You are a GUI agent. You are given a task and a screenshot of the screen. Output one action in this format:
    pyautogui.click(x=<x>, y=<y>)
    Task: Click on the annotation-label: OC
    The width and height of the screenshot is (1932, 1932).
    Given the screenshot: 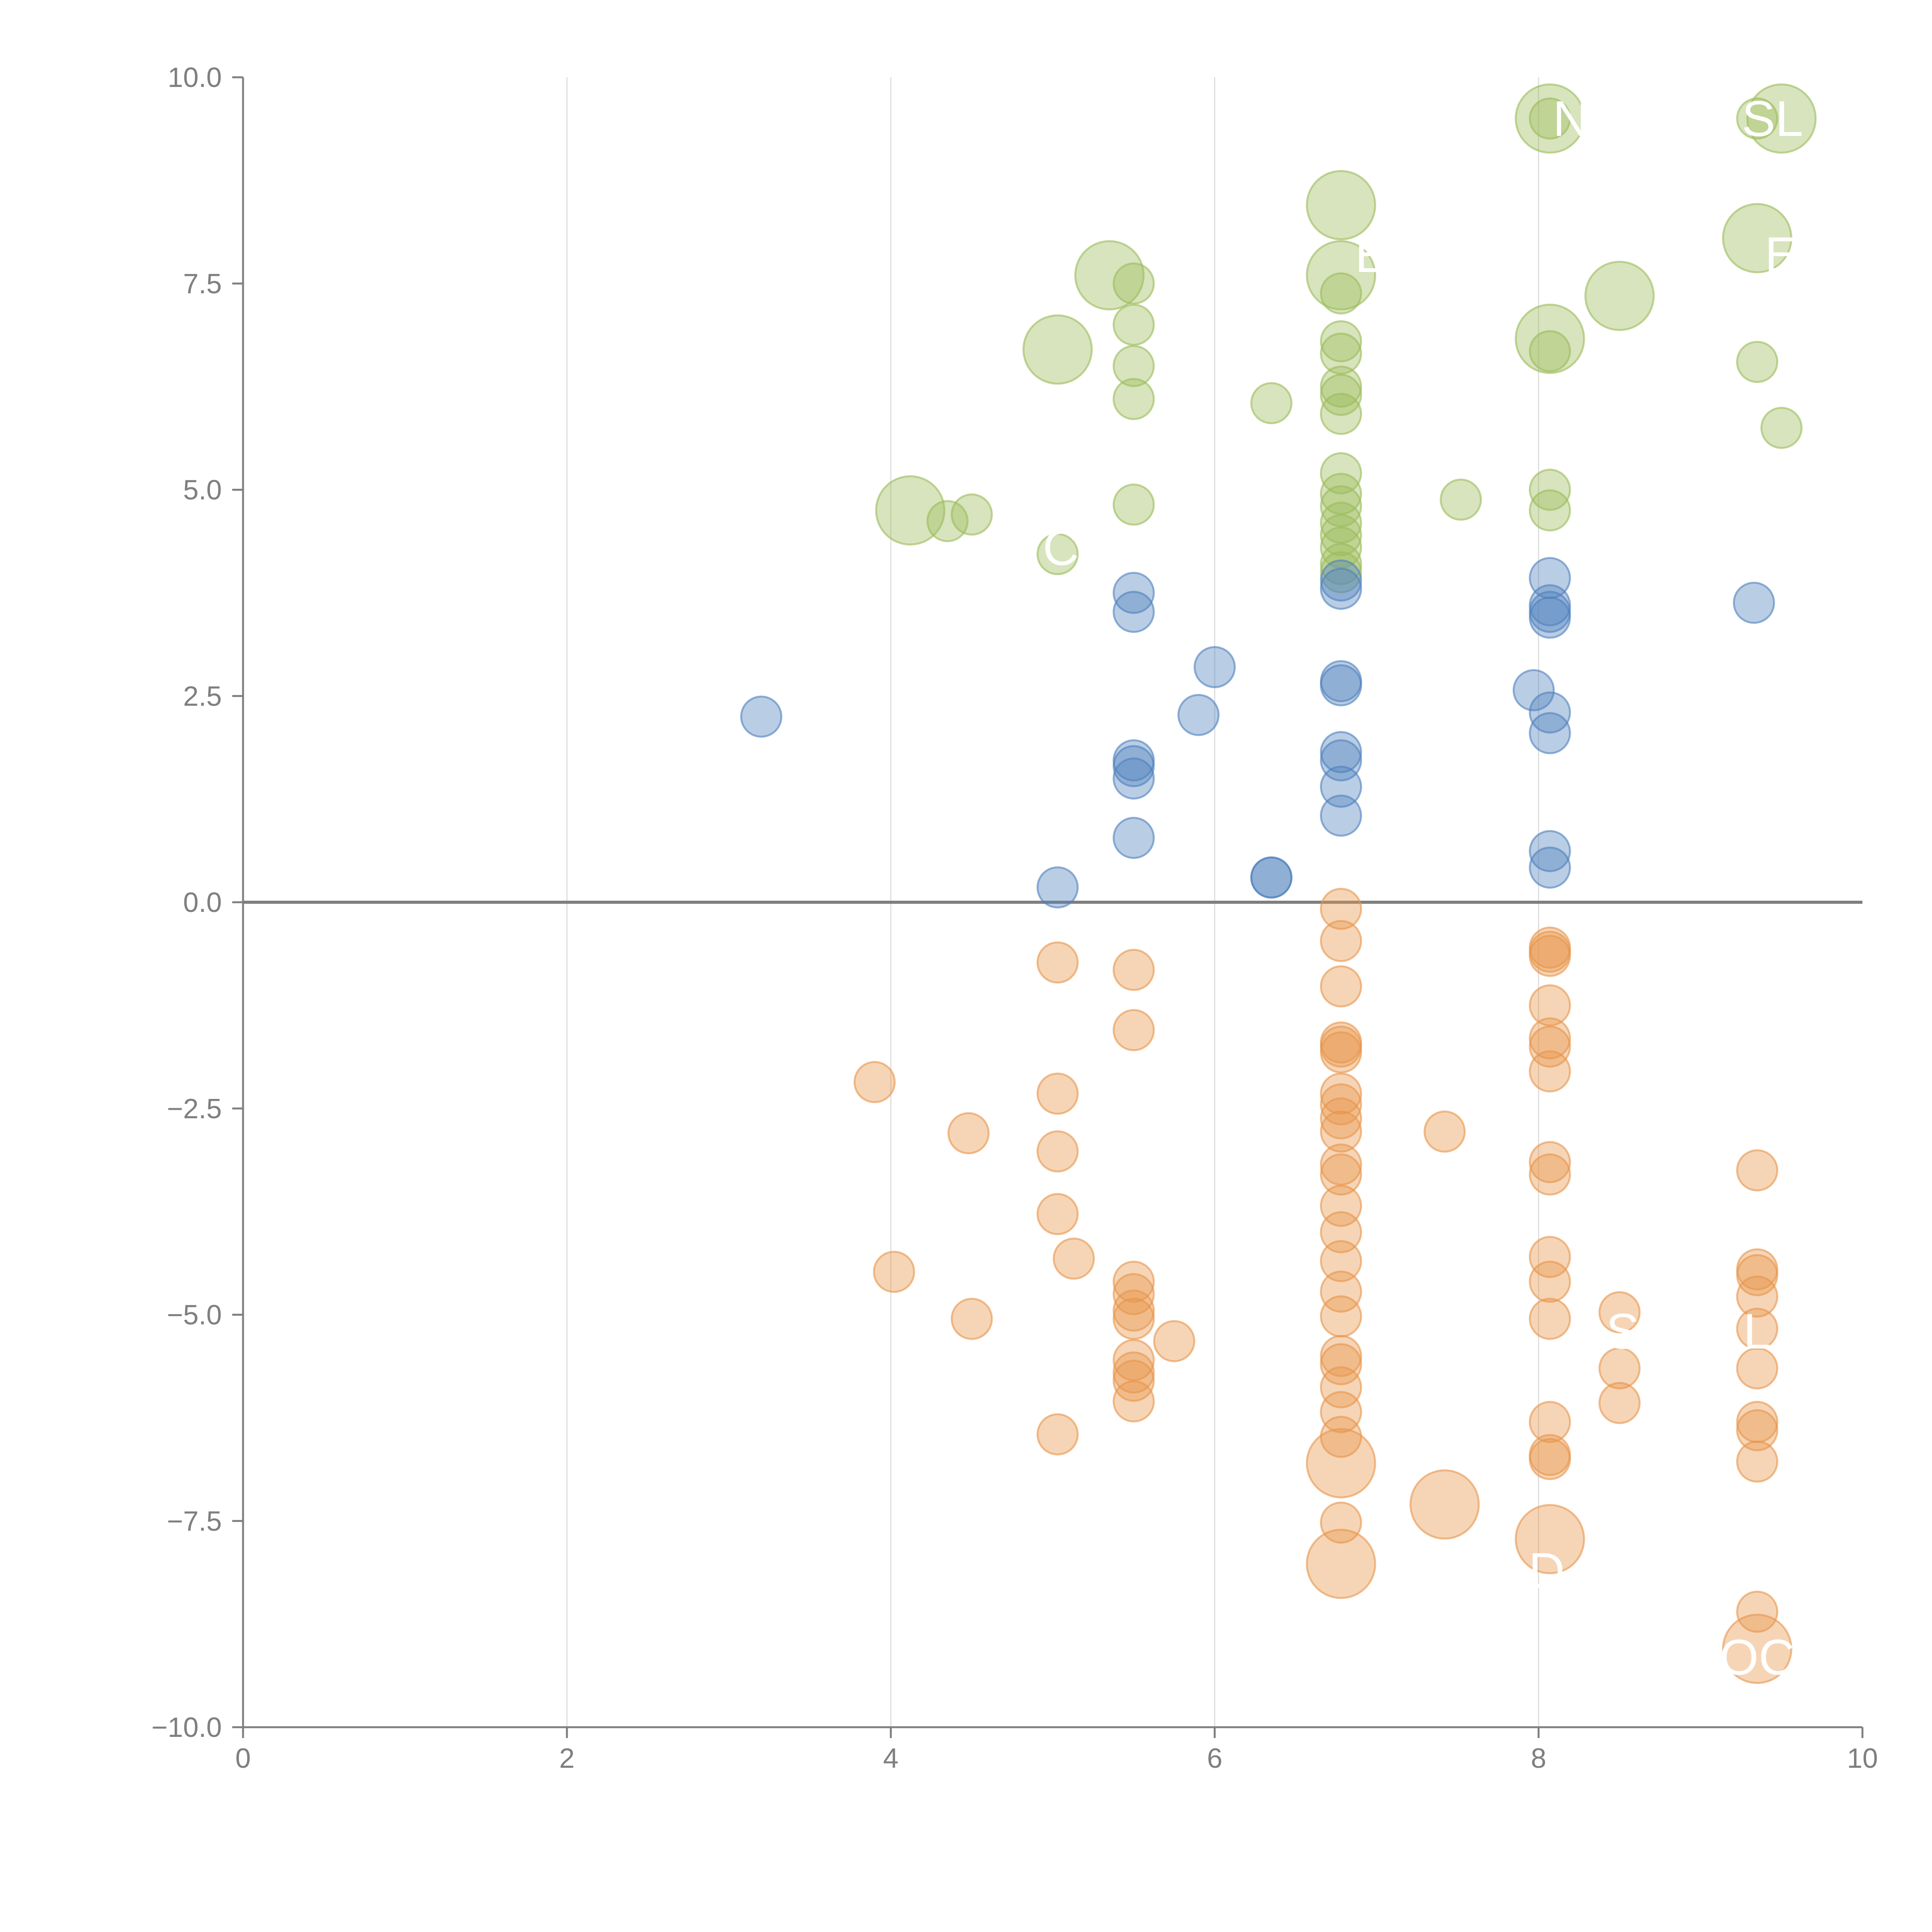 What is the action you would take?
    pyautogui.click(x=1757, y=1657)
    